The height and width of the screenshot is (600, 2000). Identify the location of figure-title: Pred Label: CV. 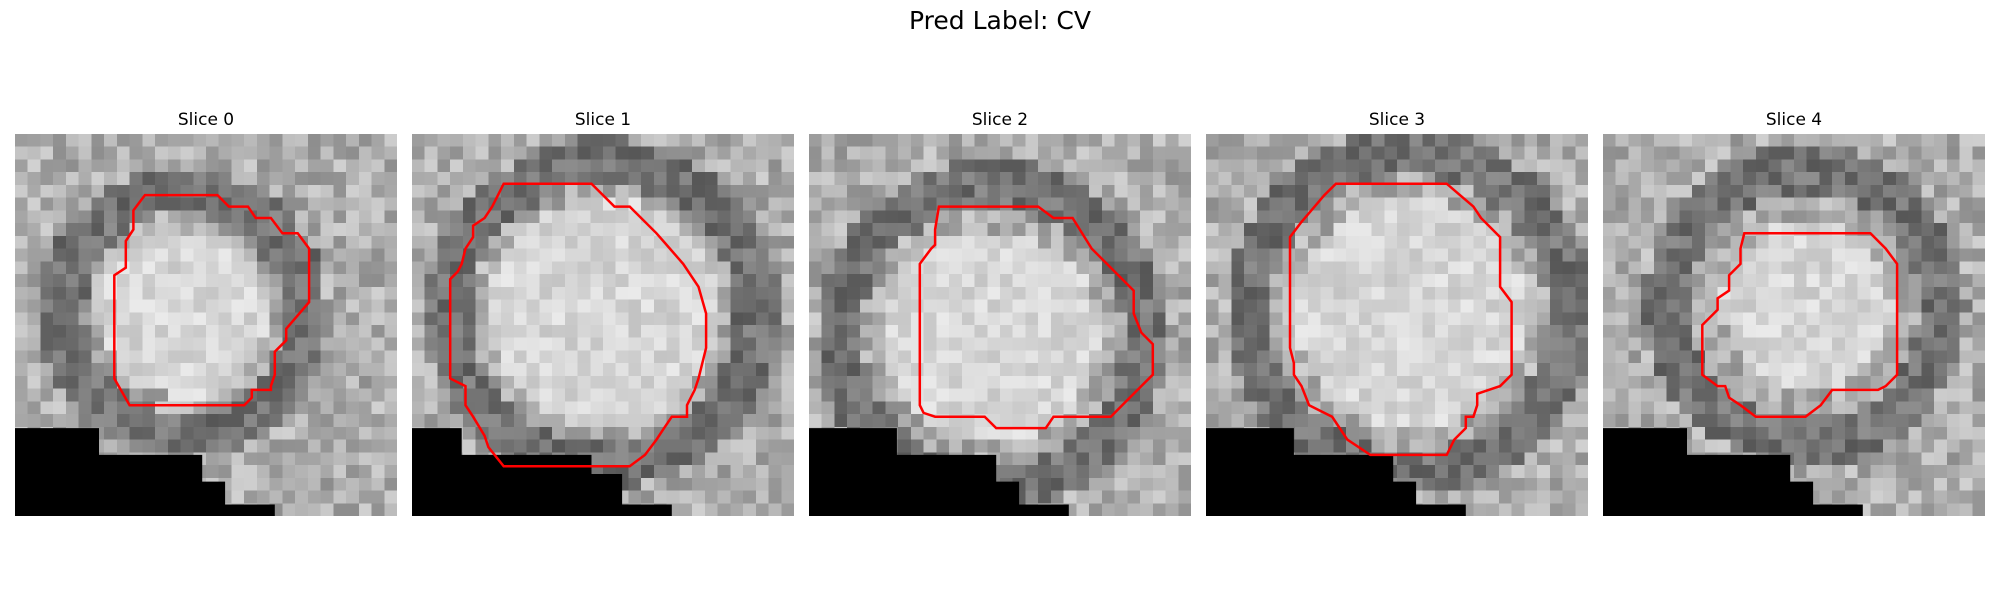
(1000, 20).